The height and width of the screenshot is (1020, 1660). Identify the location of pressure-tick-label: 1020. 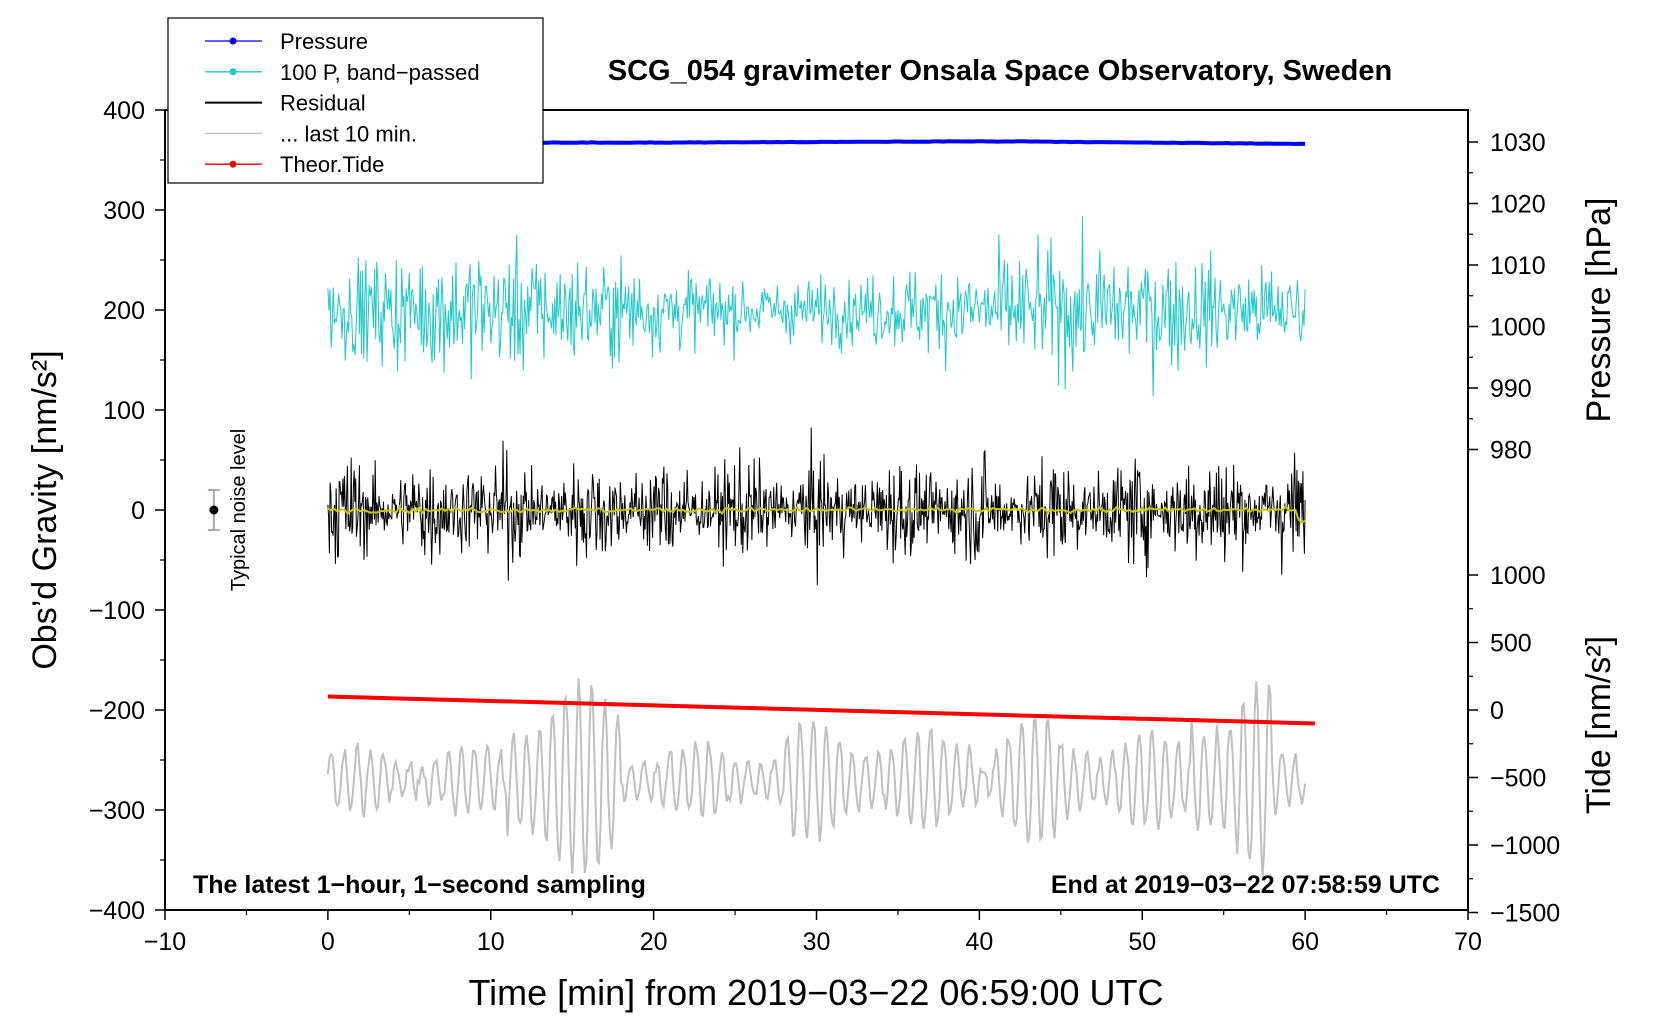
(1518, 205).